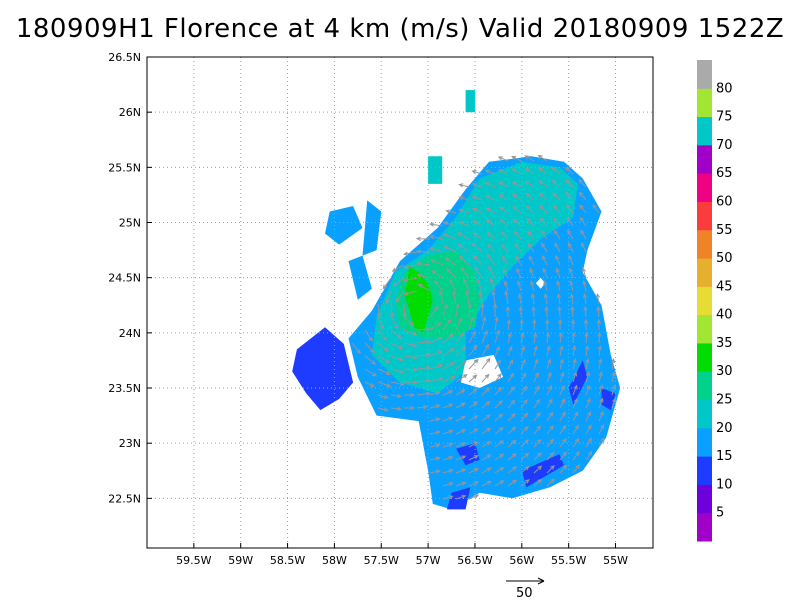  What do you see at coordinates (724, 230) in the screenshot?
I see `colorbar-label: 55` at bounding box center [724, 230].